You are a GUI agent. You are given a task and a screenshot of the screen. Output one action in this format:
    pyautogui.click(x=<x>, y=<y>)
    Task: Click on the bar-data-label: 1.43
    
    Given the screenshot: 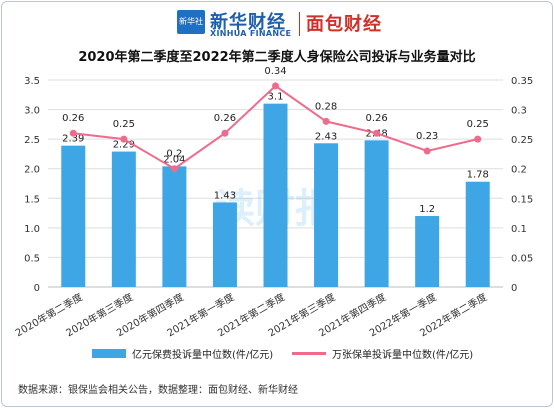 What is the action you would take?
    pyautogui.click(x=225, y=195)
    